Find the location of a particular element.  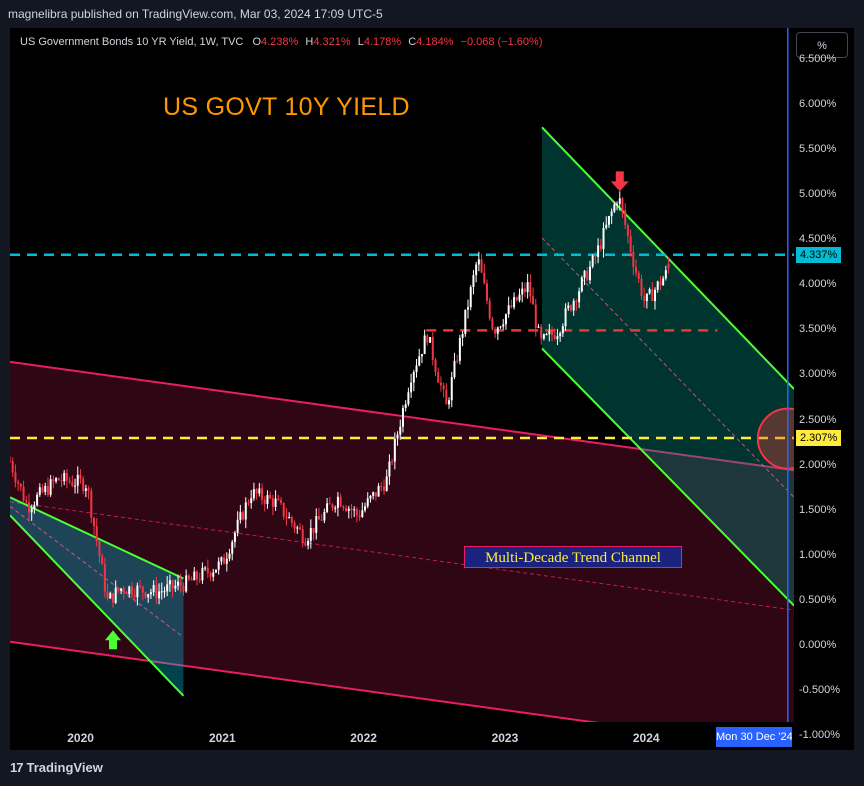

red-down-arrow-icon is located at coordinates (619, 181).